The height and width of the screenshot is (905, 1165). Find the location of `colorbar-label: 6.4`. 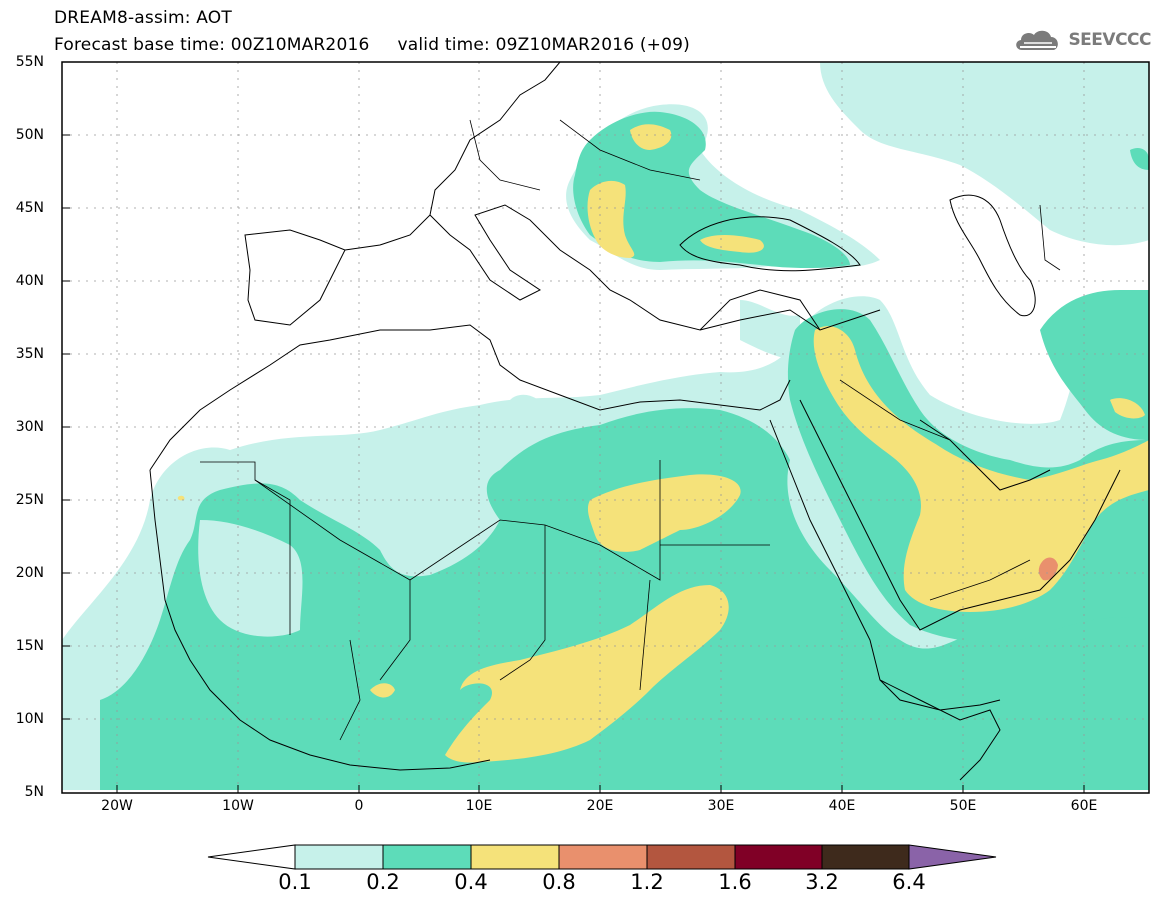

colorbar-label: 6.4 is located at coordinates (909, 882).